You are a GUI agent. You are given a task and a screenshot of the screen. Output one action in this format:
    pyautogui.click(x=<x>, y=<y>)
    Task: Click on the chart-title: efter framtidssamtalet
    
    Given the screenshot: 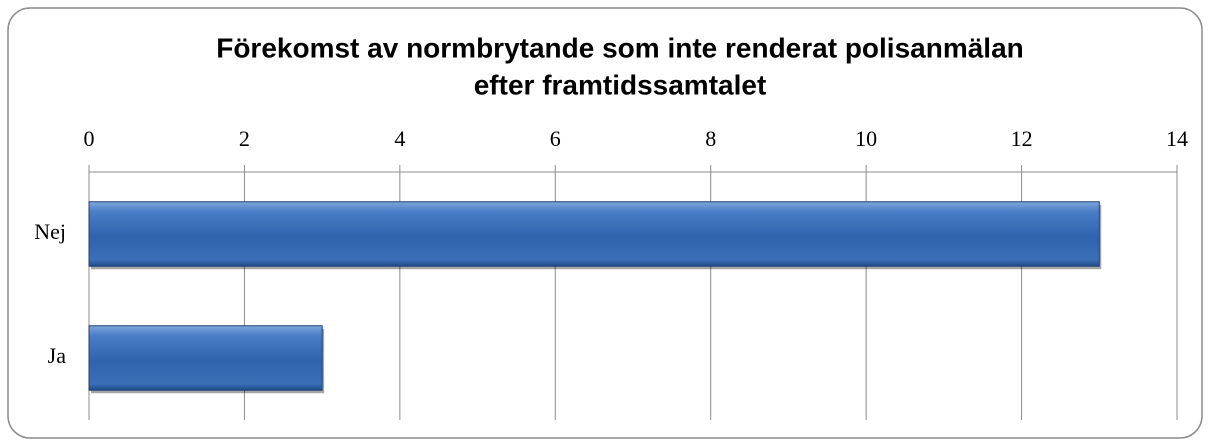 What is the action you would take?
    pyautogui.click(x=620, y=84)
    